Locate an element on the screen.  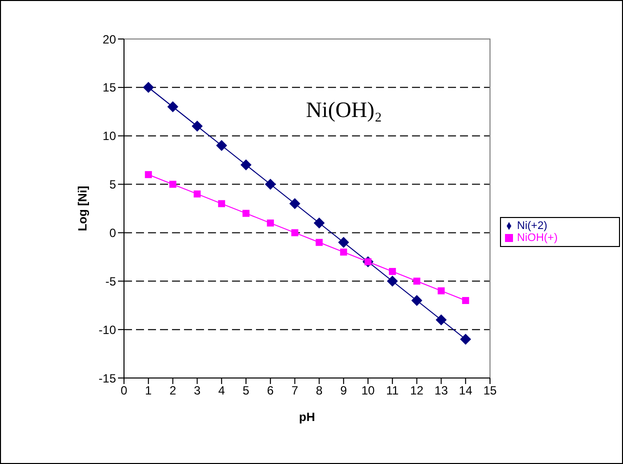
y-tick-label: 15 is located at coordinates (109, 87).